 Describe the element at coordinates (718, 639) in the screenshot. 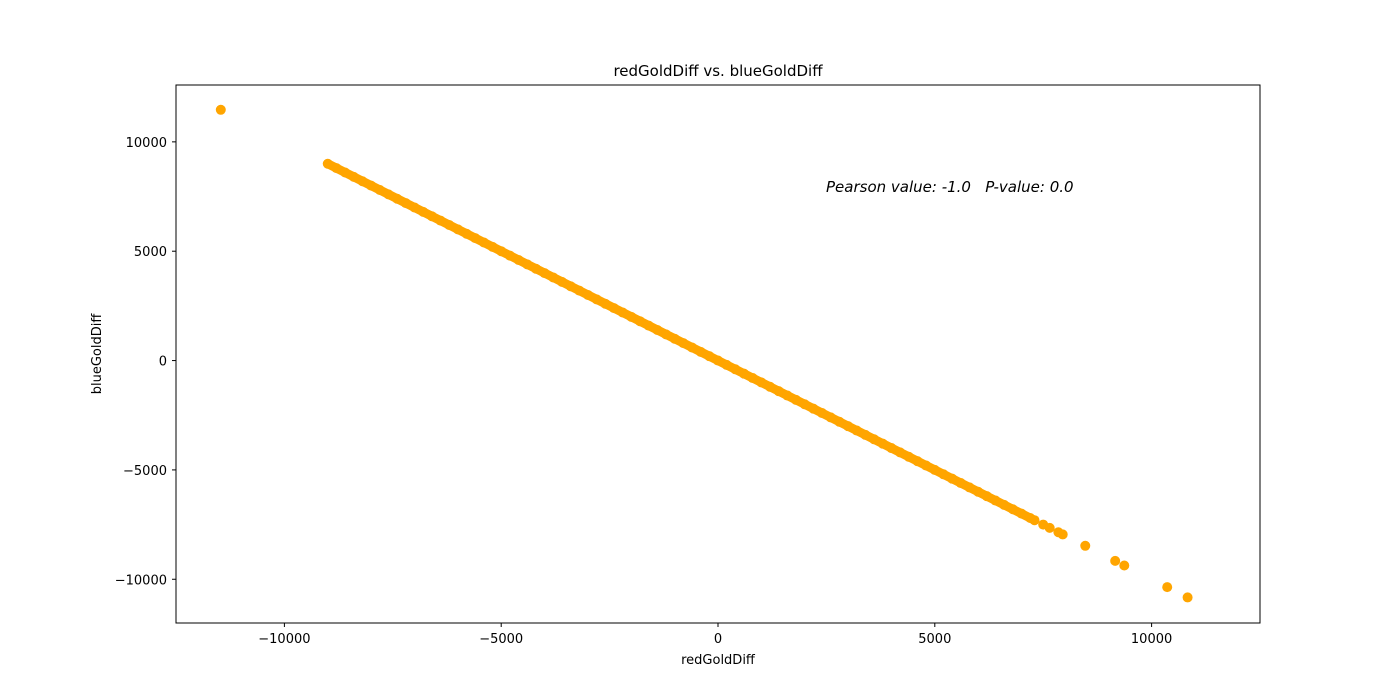

I see `x-tick-label: 0` at that location.